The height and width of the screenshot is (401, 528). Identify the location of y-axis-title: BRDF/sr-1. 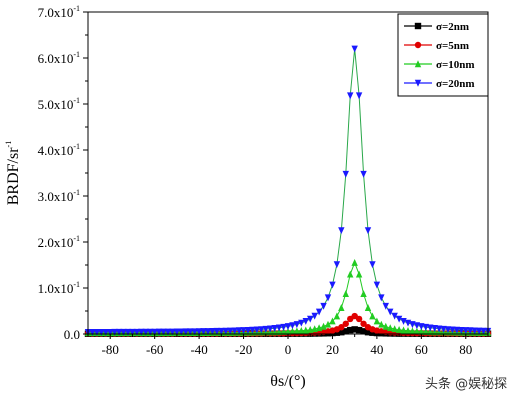
(13, 173).